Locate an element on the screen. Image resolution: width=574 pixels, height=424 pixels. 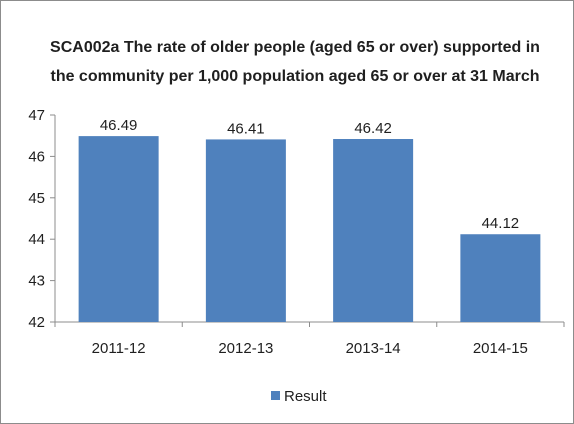
x-tick-label: 2012-13 is located at coordinates (245, 348).